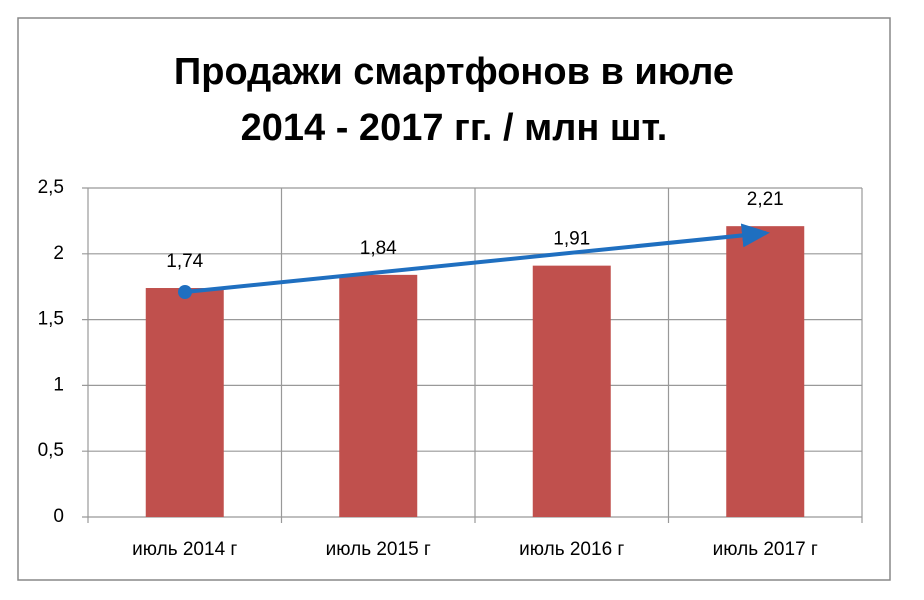  Describe the element at coordinates (477, 258) in the screenshot. I see `trend-line` at that location.